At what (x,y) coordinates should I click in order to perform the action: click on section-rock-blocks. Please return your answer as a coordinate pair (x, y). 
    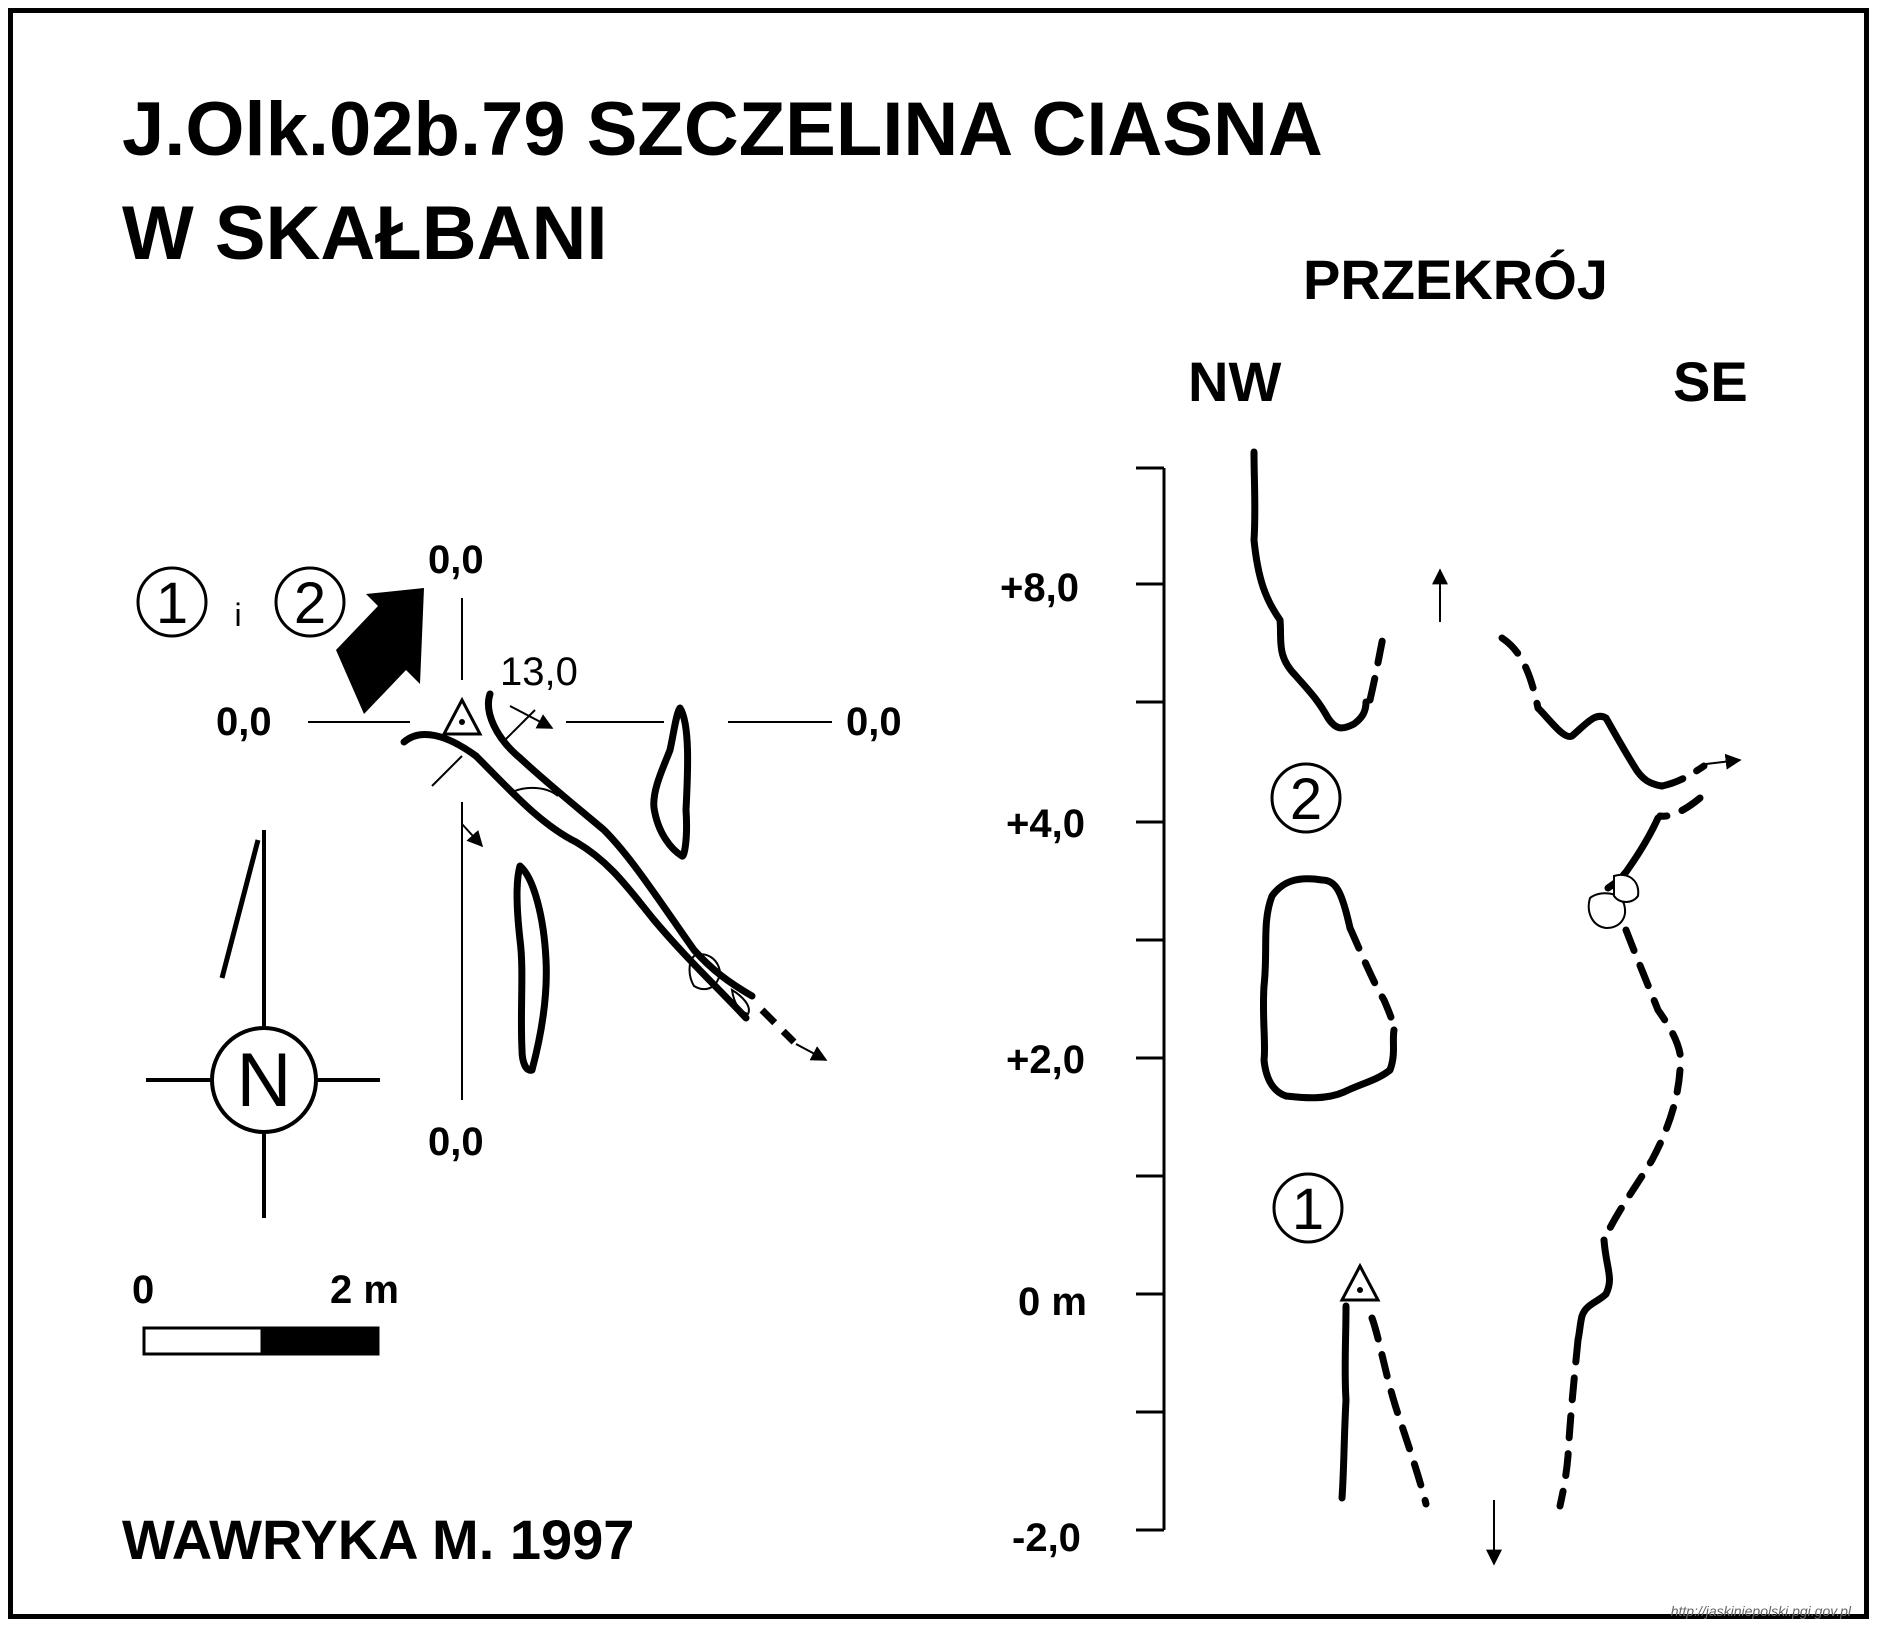
    Looking at the image, I should click on (1613, 902).